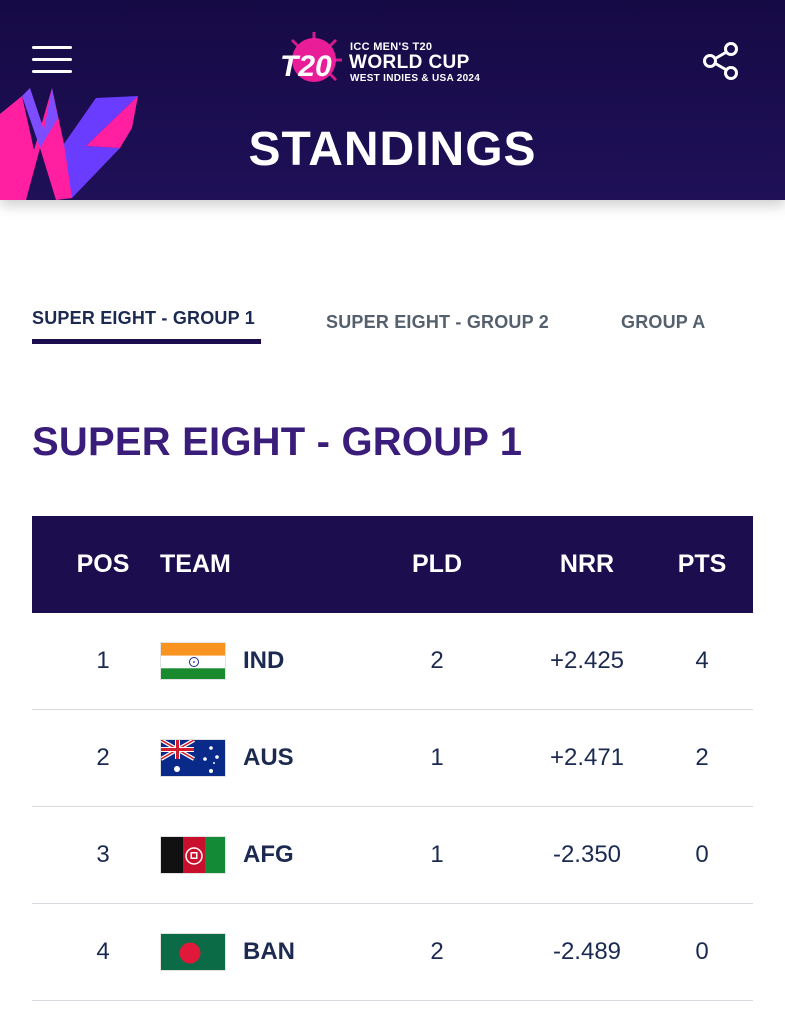  What do you see at coordinates (306, 66) in the screenshot?
I see `svg-text: T20` at bounding box center [306, 66].